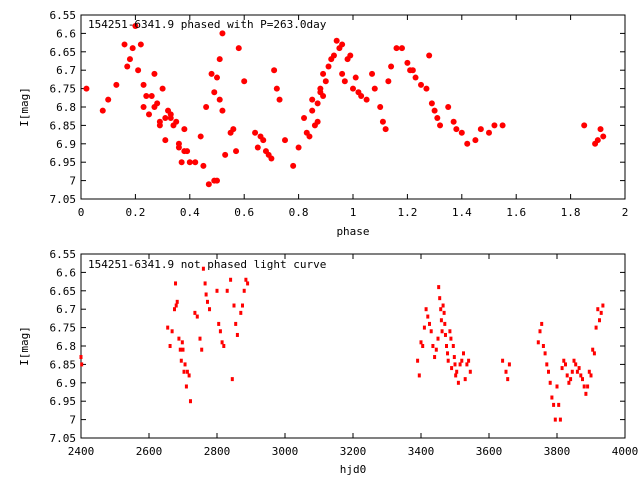 The width and height of the screenshot is (640, 480). Describe the element at coordinates (66, 144) in the screenshot. I see `y-tick-label: 6.9` at that location.